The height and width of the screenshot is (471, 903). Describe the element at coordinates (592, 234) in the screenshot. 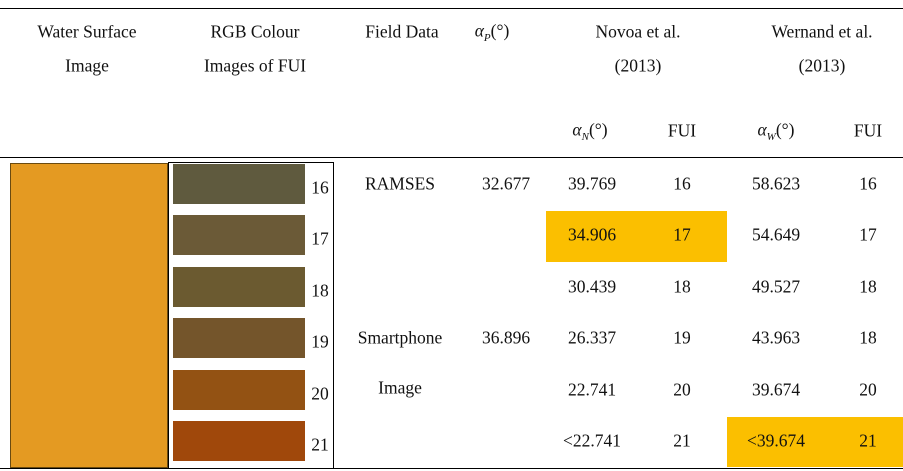

I see `novoa-alpha: 34.906` at that location.